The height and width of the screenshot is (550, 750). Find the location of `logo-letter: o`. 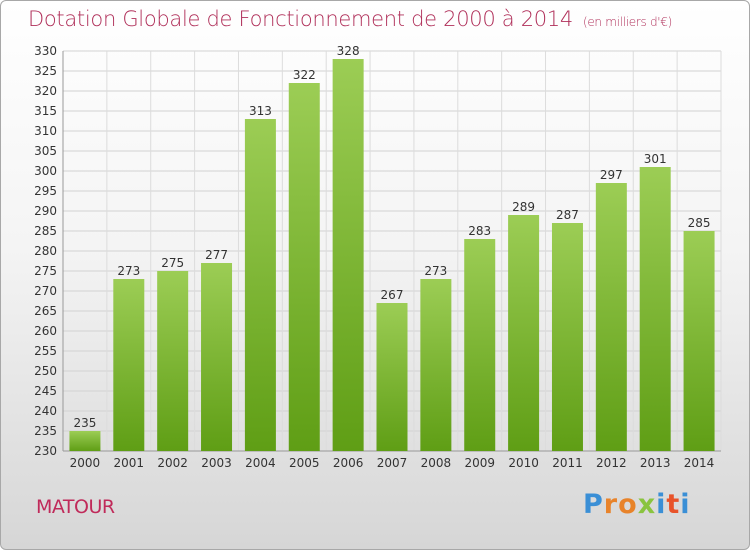

logo-letter: o is located at coordinates (628, 504).